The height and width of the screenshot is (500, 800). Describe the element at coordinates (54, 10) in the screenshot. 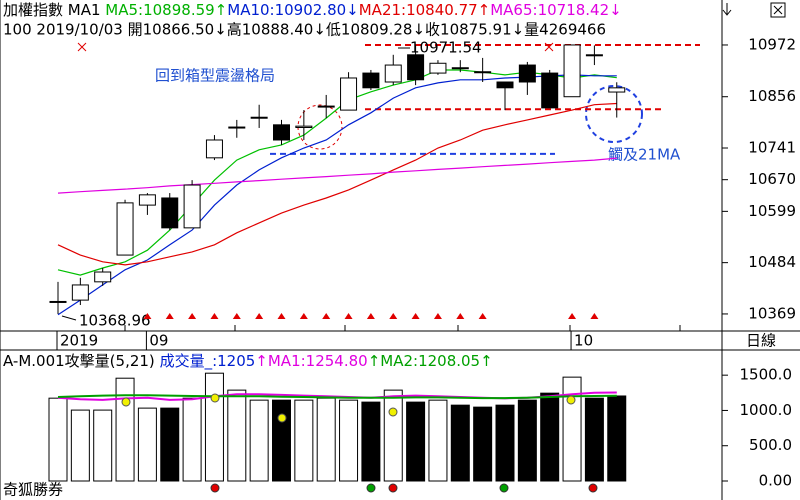

I see `header-item: 加權指數 MA1` at that location.